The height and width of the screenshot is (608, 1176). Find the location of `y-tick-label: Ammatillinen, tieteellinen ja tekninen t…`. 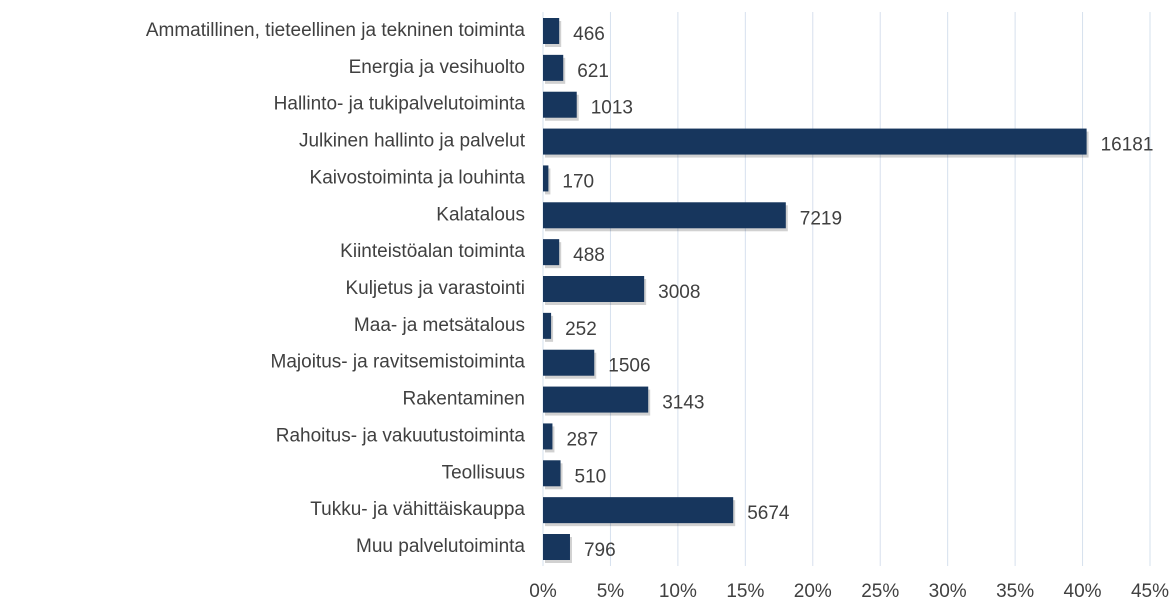

y-tick-label: Ammatillinen, tieteellinen ja tekninen t… is located at coordinates (336, 30).